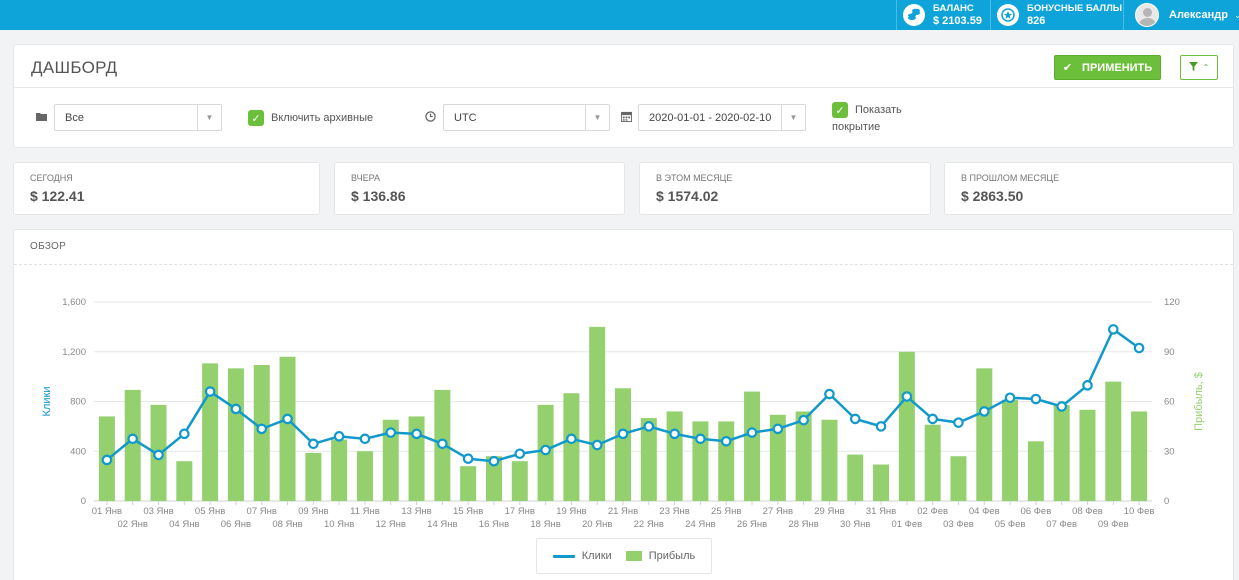 This screenshot has height=580, width=1239. What do you see at coordinates (633, 556) in the screenshot?
I see `legend-swatch-profit` at bounding box center [633, 556].